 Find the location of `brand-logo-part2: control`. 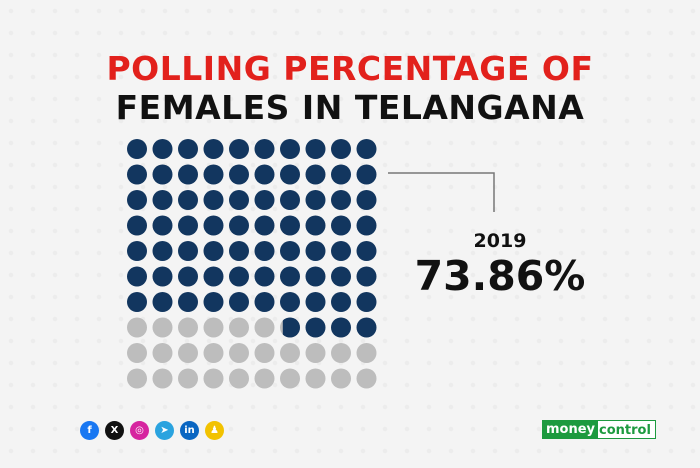

brand-logo-part2: control is located at coordinates (626, 429).